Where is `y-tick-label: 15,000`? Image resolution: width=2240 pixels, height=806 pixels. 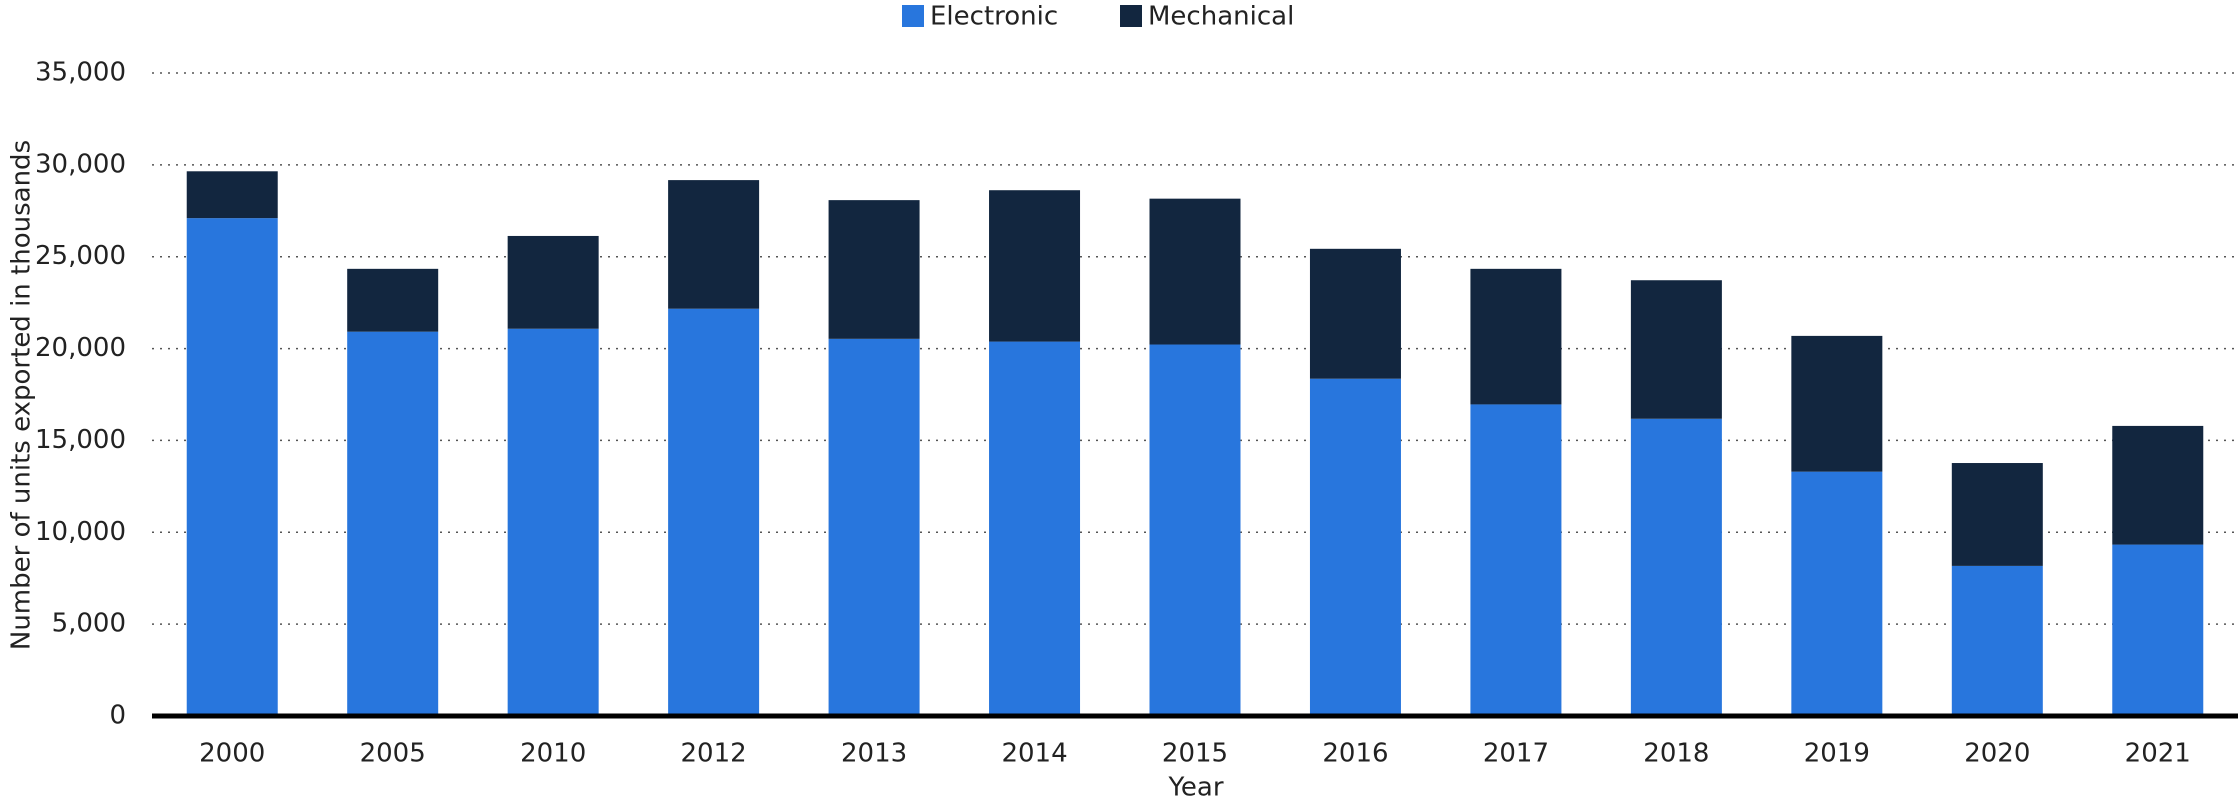
y-tick-label: 15,000 is located at coordinates (80, 440).